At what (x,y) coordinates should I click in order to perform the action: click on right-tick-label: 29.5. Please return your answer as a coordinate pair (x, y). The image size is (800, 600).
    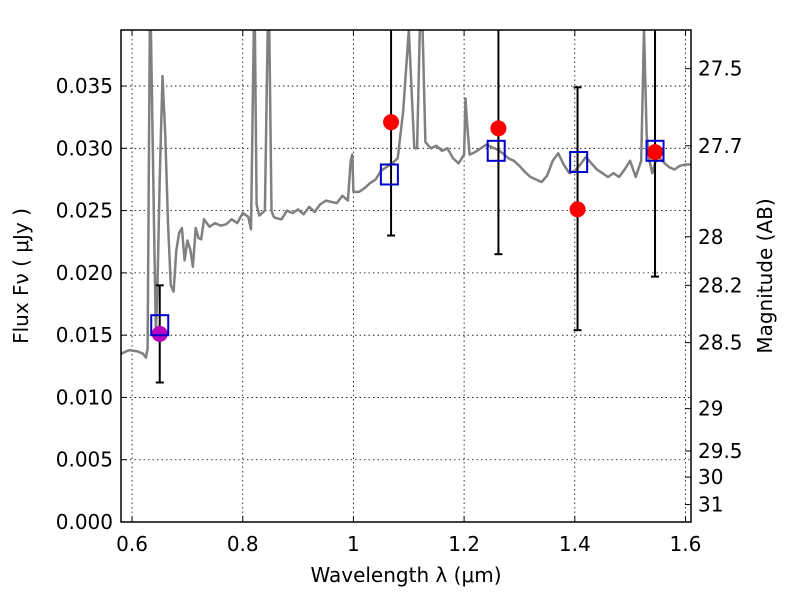
    Looking at the image, I should click on (720, 451).